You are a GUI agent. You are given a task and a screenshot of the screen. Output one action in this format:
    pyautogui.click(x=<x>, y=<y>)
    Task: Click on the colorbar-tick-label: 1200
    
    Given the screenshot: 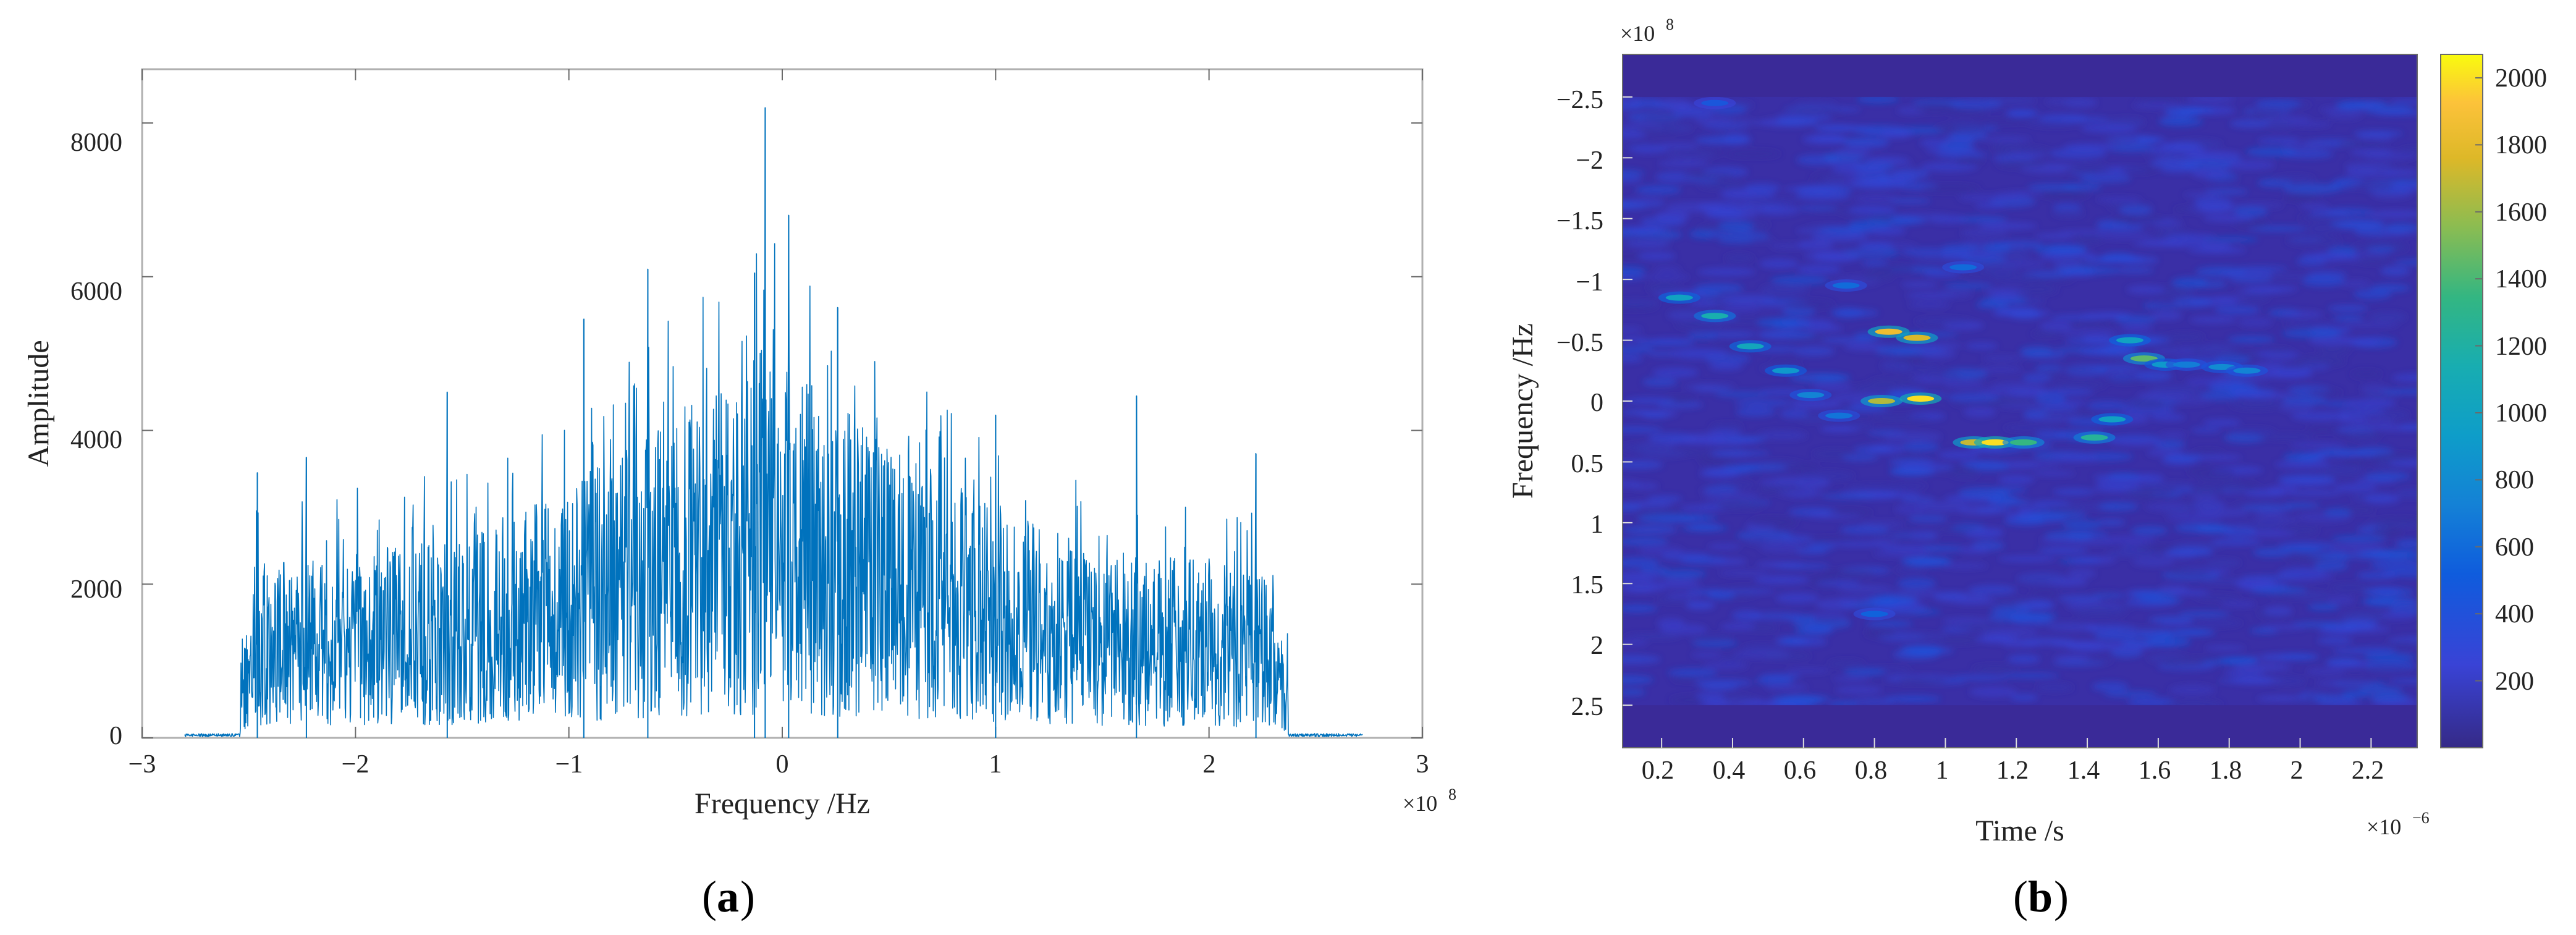 What is the action you would take?
    pyautogui.click(x=2521, y=346)
    